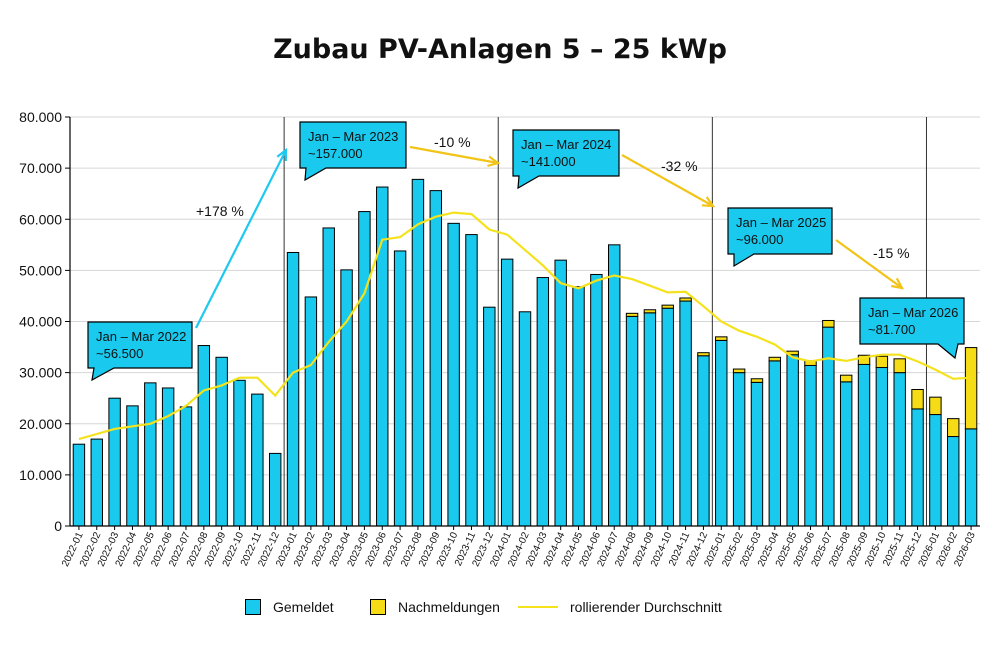  I want to click on change-label: -32 %, so click(679, 166).